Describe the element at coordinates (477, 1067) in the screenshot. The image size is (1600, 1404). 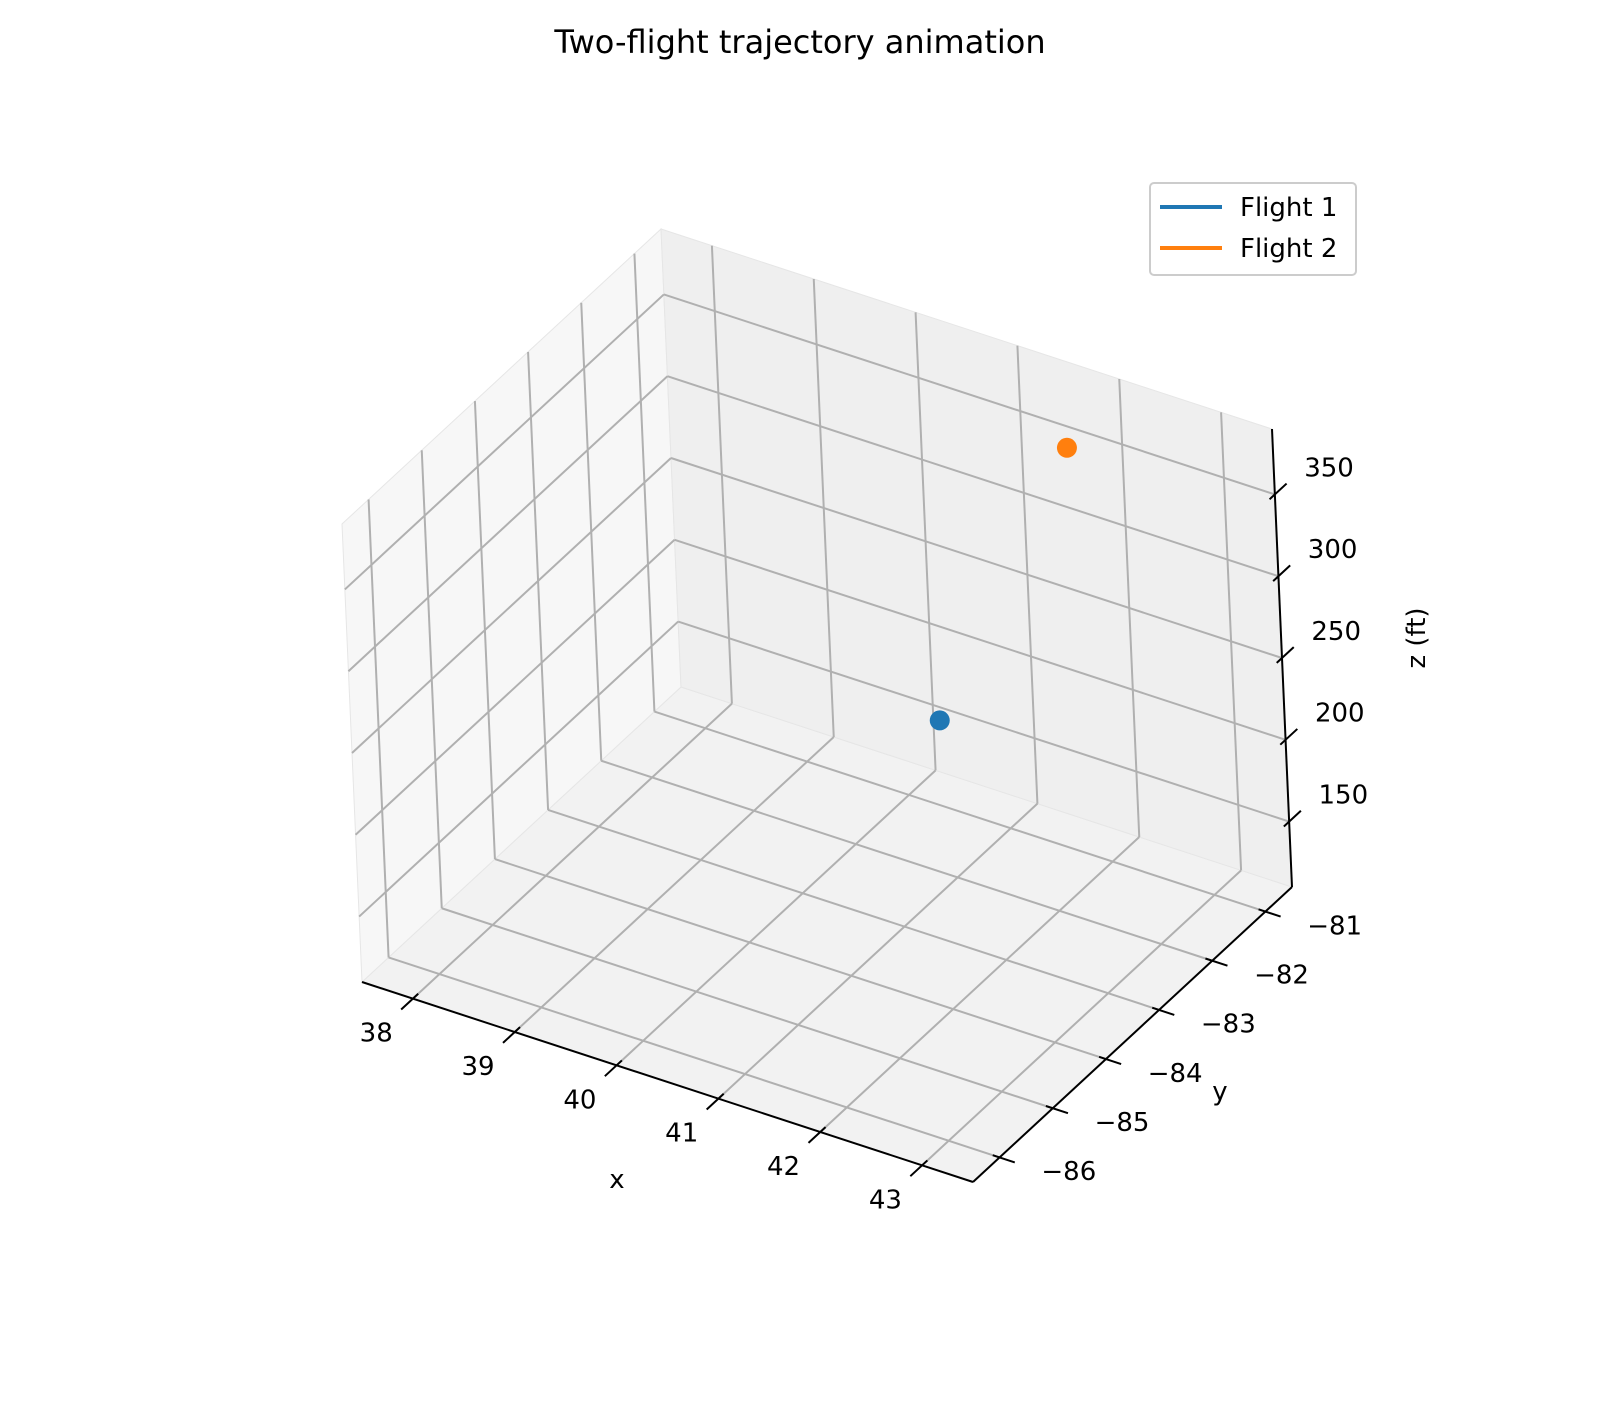
I see `x-axis-tick-label: 39` at that location.